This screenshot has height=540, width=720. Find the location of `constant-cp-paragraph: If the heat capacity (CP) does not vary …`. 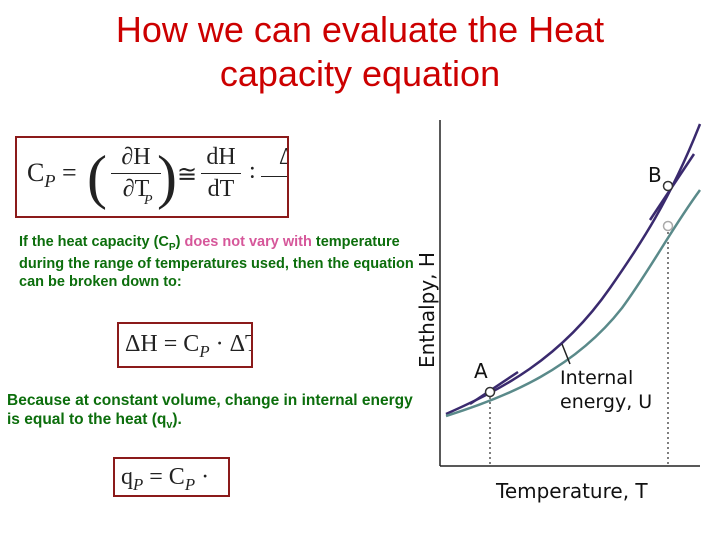

constant-cp-paragraph: If the heat capacity (CP) does not vary … is located at coordinates (219, 262).